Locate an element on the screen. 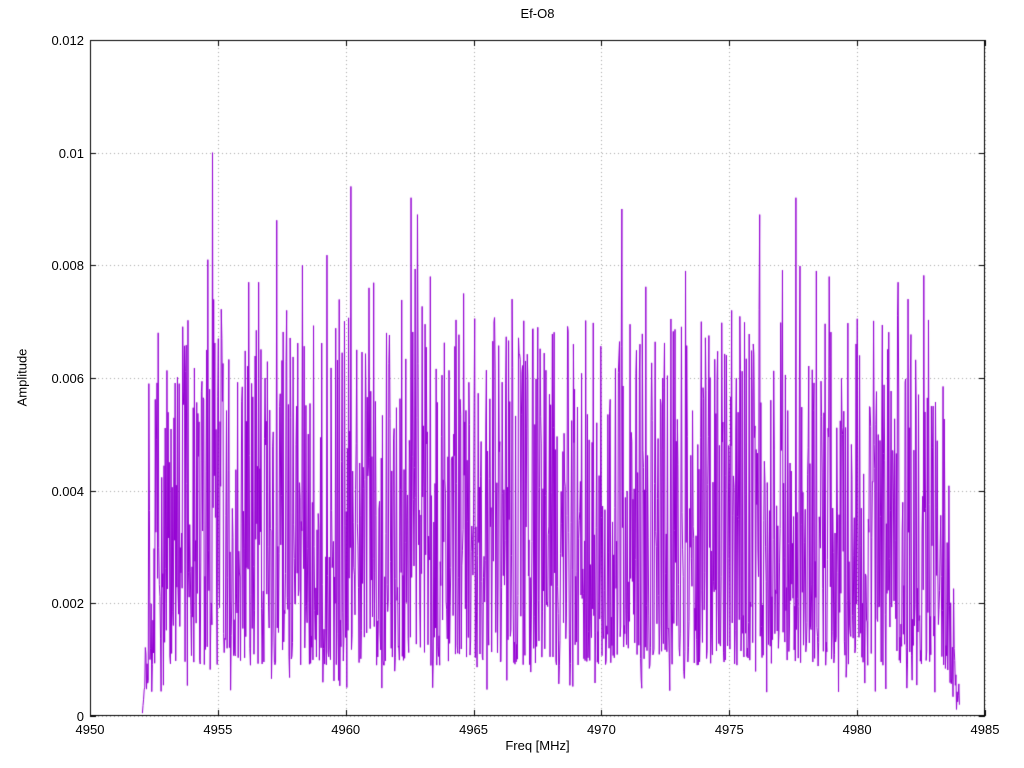 This screenshot has width=1024, height=768. chart-title: Ef-O8 is located at coordinates (537, 13).